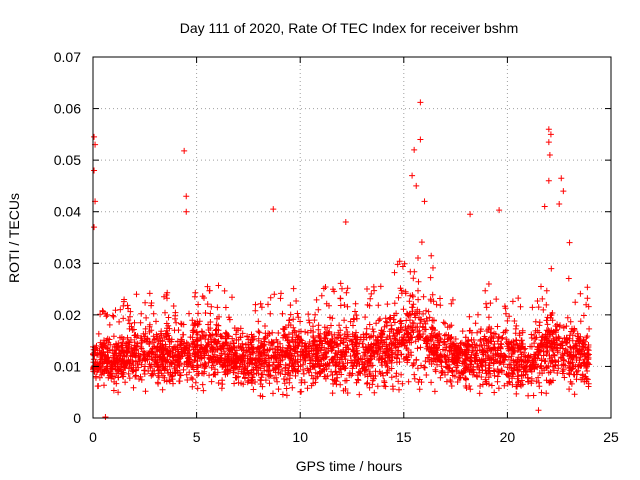  Describe the element at coordinates (354, 437) in the screenshot. I see `x-tick-labels: 0 5 10 15 20 25` at that location.